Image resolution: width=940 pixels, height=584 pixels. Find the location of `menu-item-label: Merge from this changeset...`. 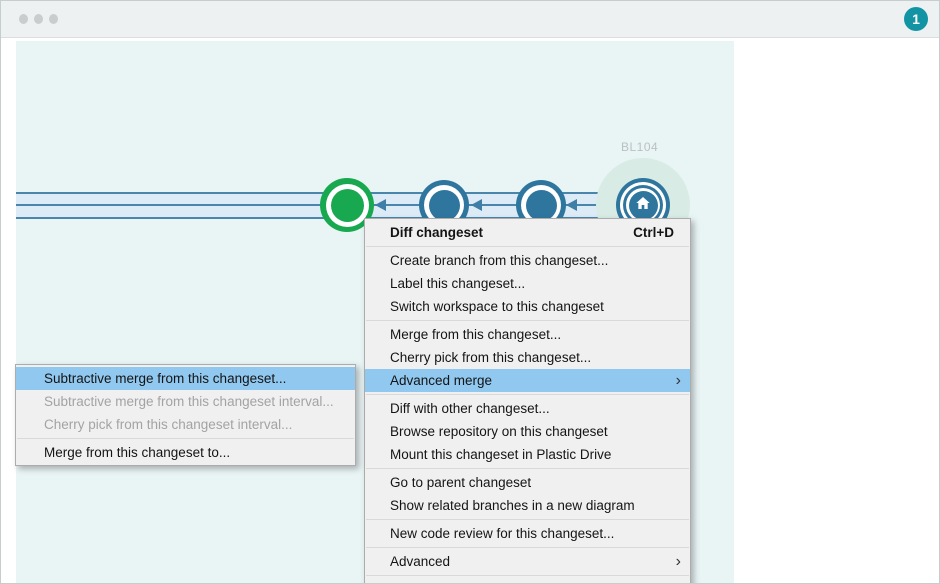

menu-item-label: Merge from this changeset... is located at coordinates (476, 334).